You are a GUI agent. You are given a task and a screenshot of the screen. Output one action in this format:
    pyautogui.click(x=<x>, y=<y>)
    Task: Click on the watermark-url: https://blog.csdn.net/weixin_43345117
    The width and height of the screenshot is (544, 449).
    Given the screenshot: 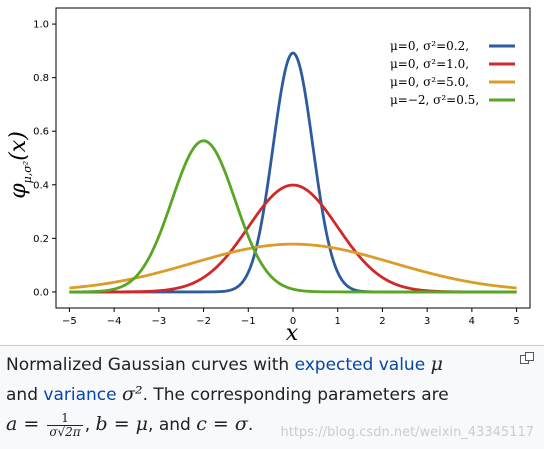 What is the action you would take?
    pyautogui.click(x=407, y=432)
    